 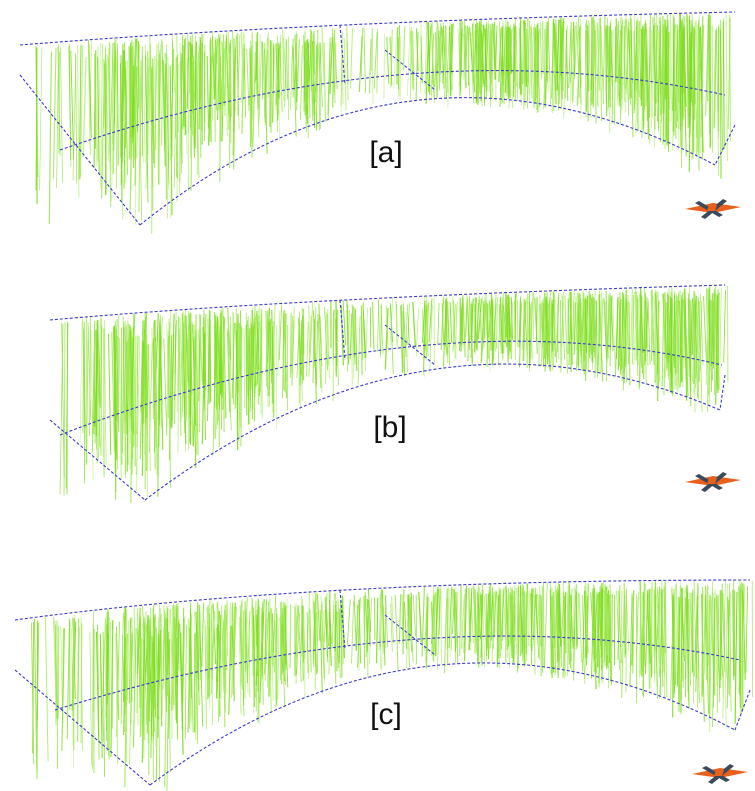 What do you see at coordinates (80, 150) in the screenshot?
I see `wireframe-left-edge` at bounding box center [80, 150].